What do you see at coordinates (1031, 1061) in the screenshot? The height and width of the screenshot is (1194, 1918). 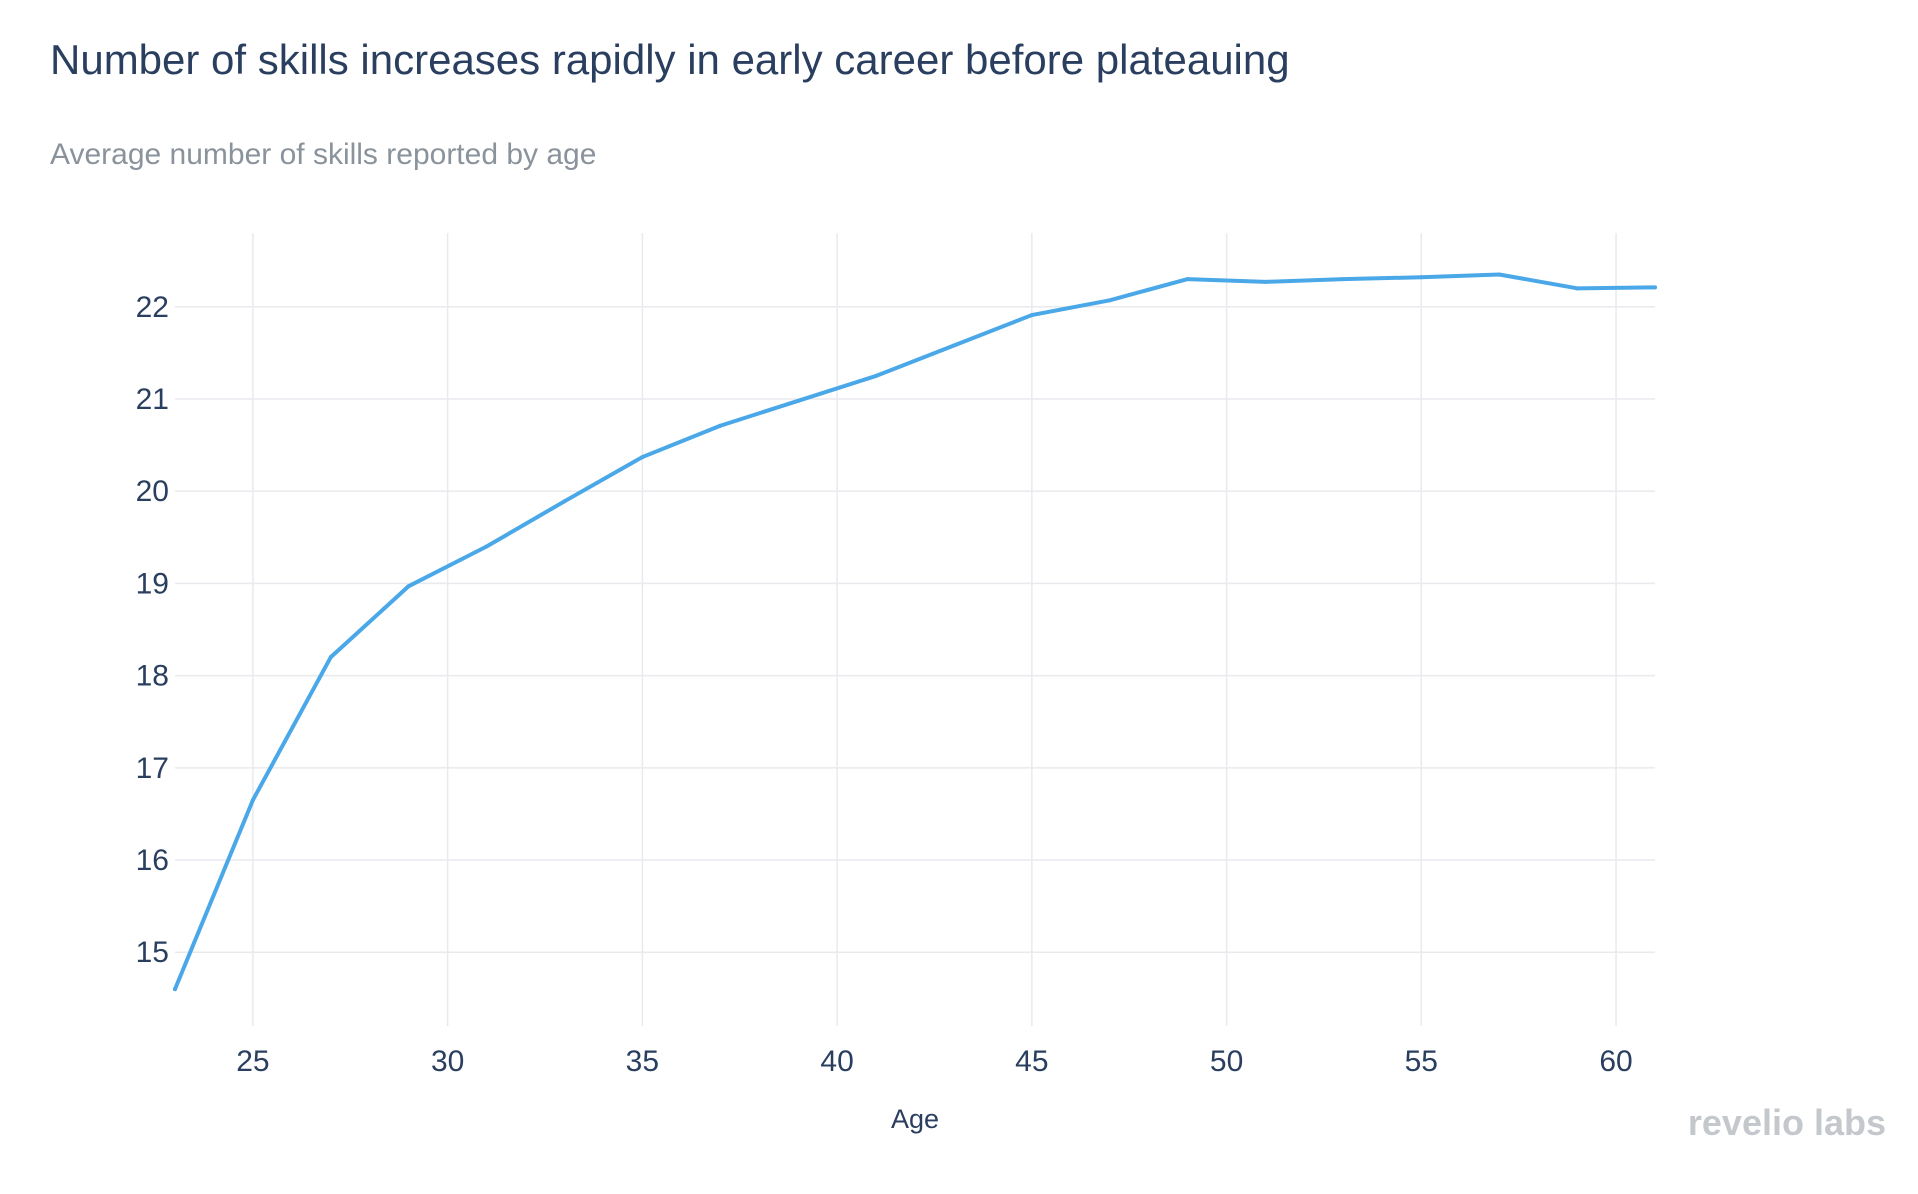 I see `x-tick-label: 45` at bounding box center [1031, 1061].